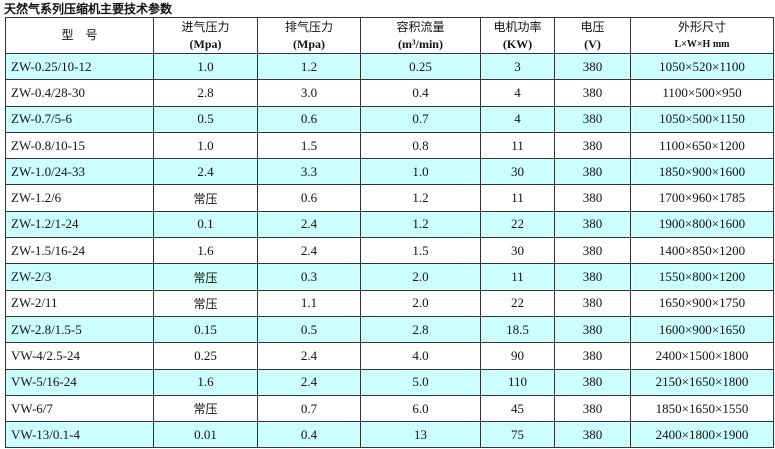 The image size is (775, 449). I want to click on table-row: ZW-1.5/16-24 1.6 2.4 1.5 30 380 1400×850×1200, so click(389, 251).